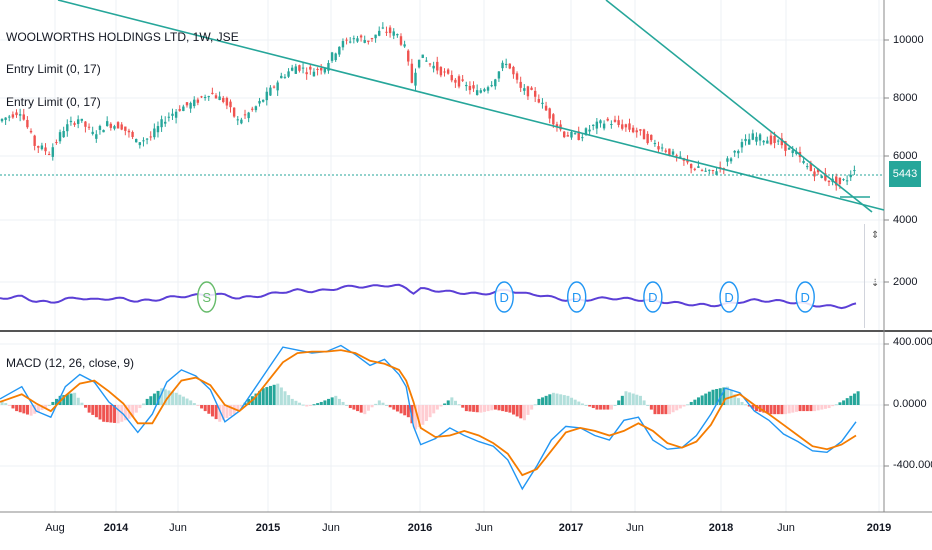  Describe the element at coordinates (428, 296) in the screenshot. I see `volume-line` at that location.